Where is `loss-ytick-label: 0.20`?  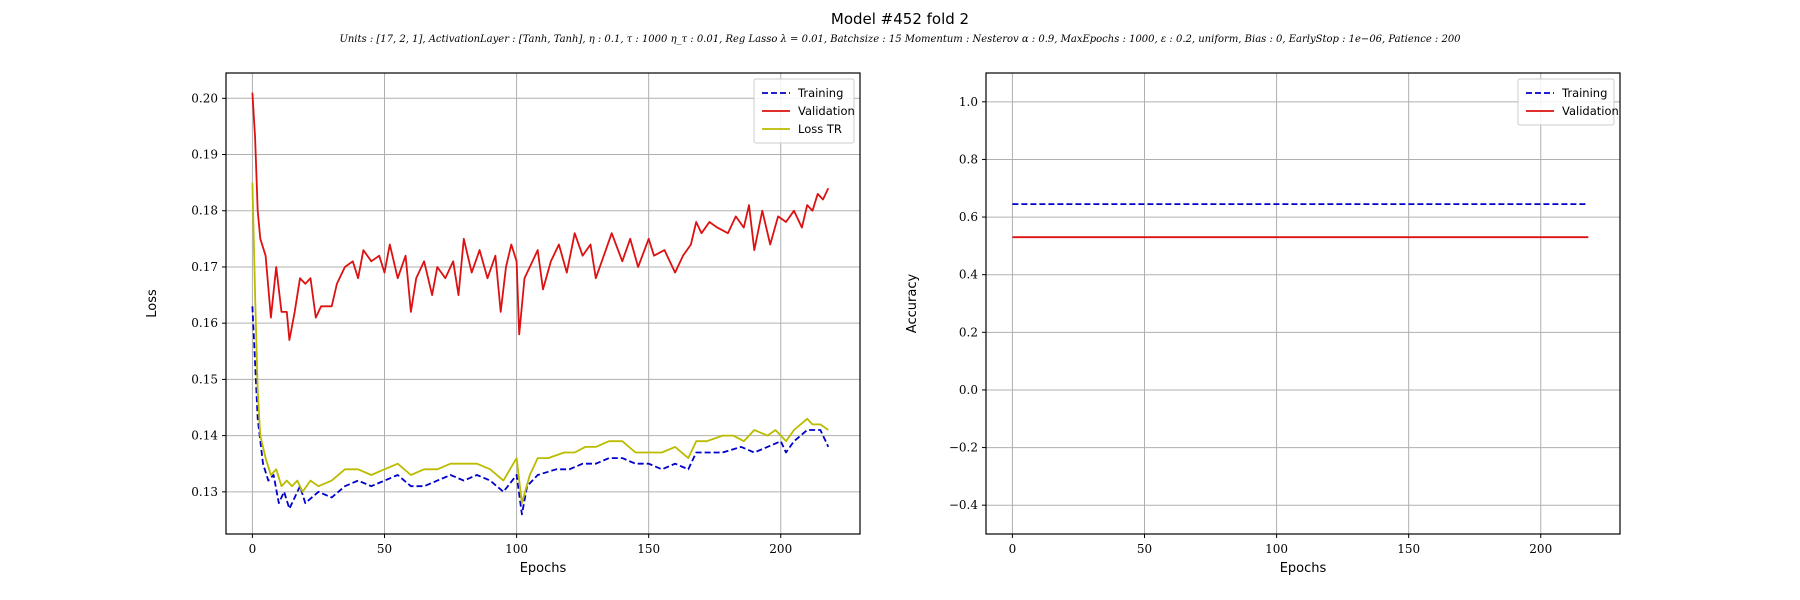 loss-ytick-label: 0.20 is located at coordinates (204, 98).